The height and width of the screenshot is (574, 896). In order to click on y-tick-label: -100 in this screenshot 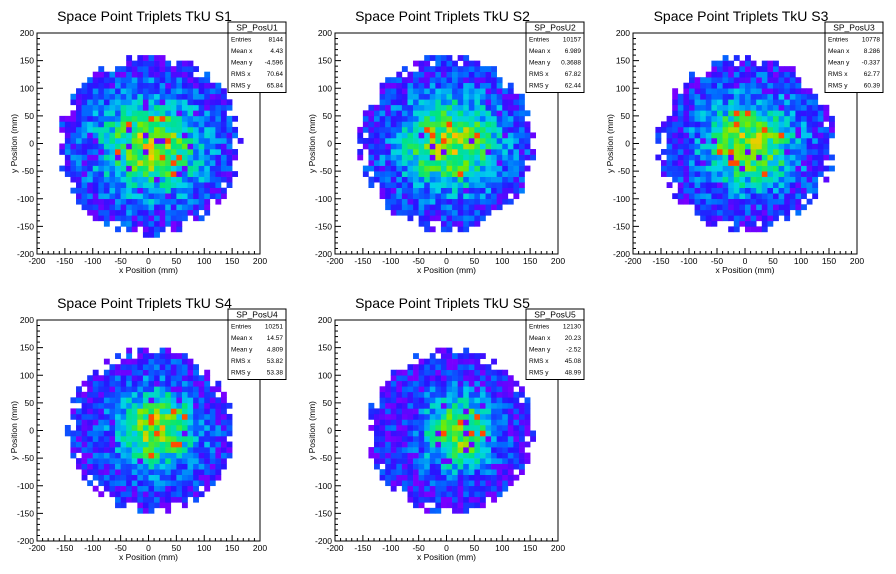, I will do `click(323, 486)`.